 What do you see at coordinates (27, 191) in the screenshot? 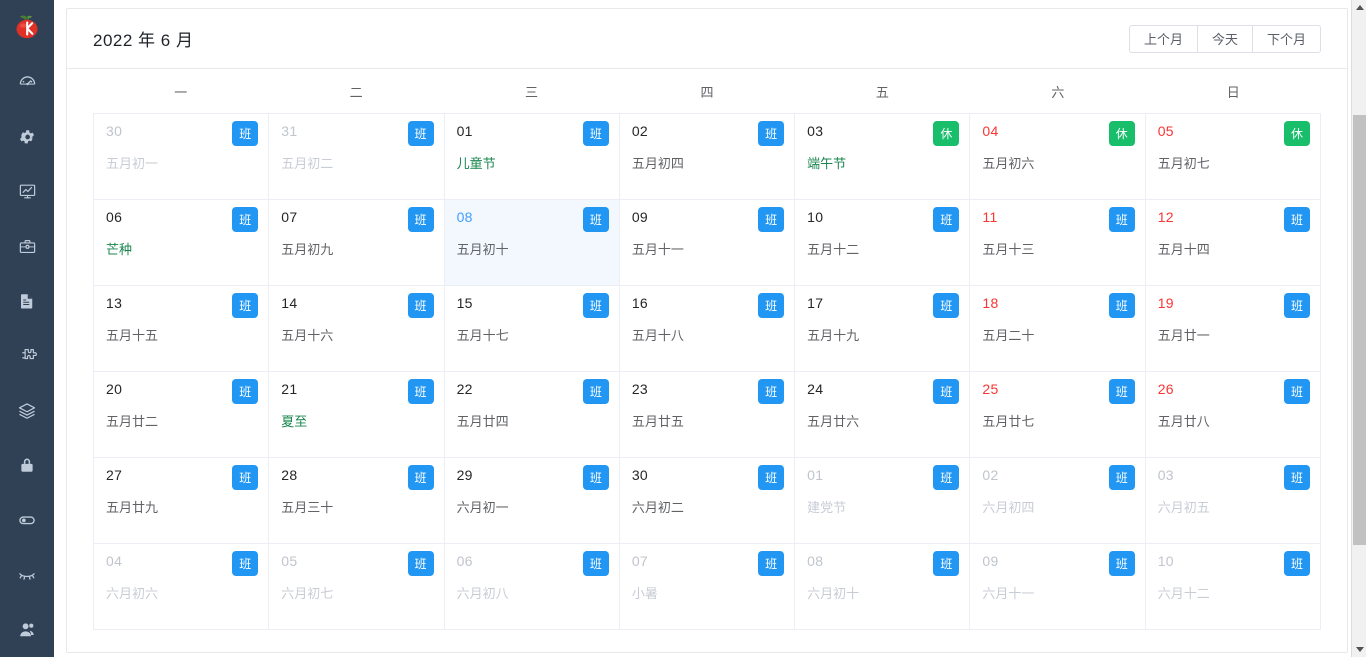
I see `sidebar-item-monitor-chart` at bounding box center [27, 191].